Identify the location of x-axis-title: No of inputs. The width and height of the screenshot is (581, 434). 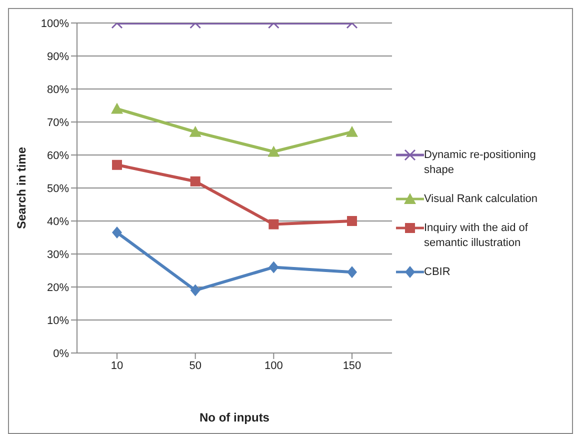
(235, 417).